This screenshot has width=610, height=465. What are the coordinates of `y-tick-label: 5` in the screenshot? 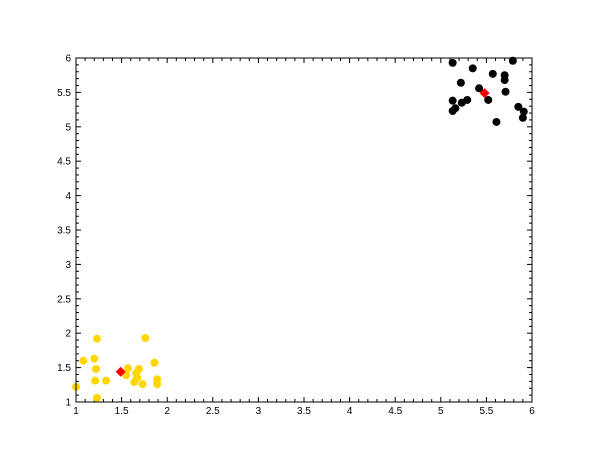 It's located at (68, 127).